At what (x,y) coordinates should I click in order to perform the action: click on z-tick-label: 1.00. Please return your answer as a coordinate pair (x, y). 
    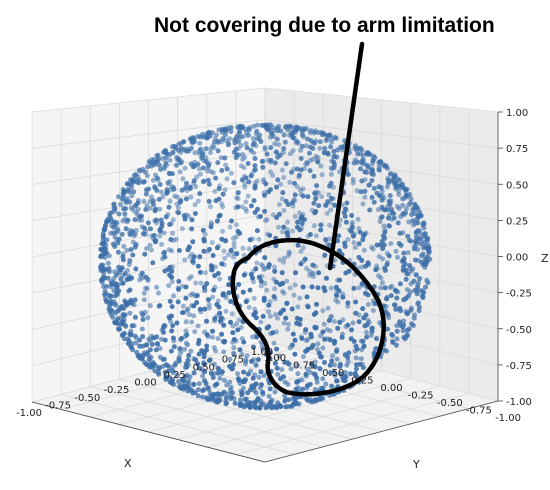
    Looking at the image, I should click on (517, 113).